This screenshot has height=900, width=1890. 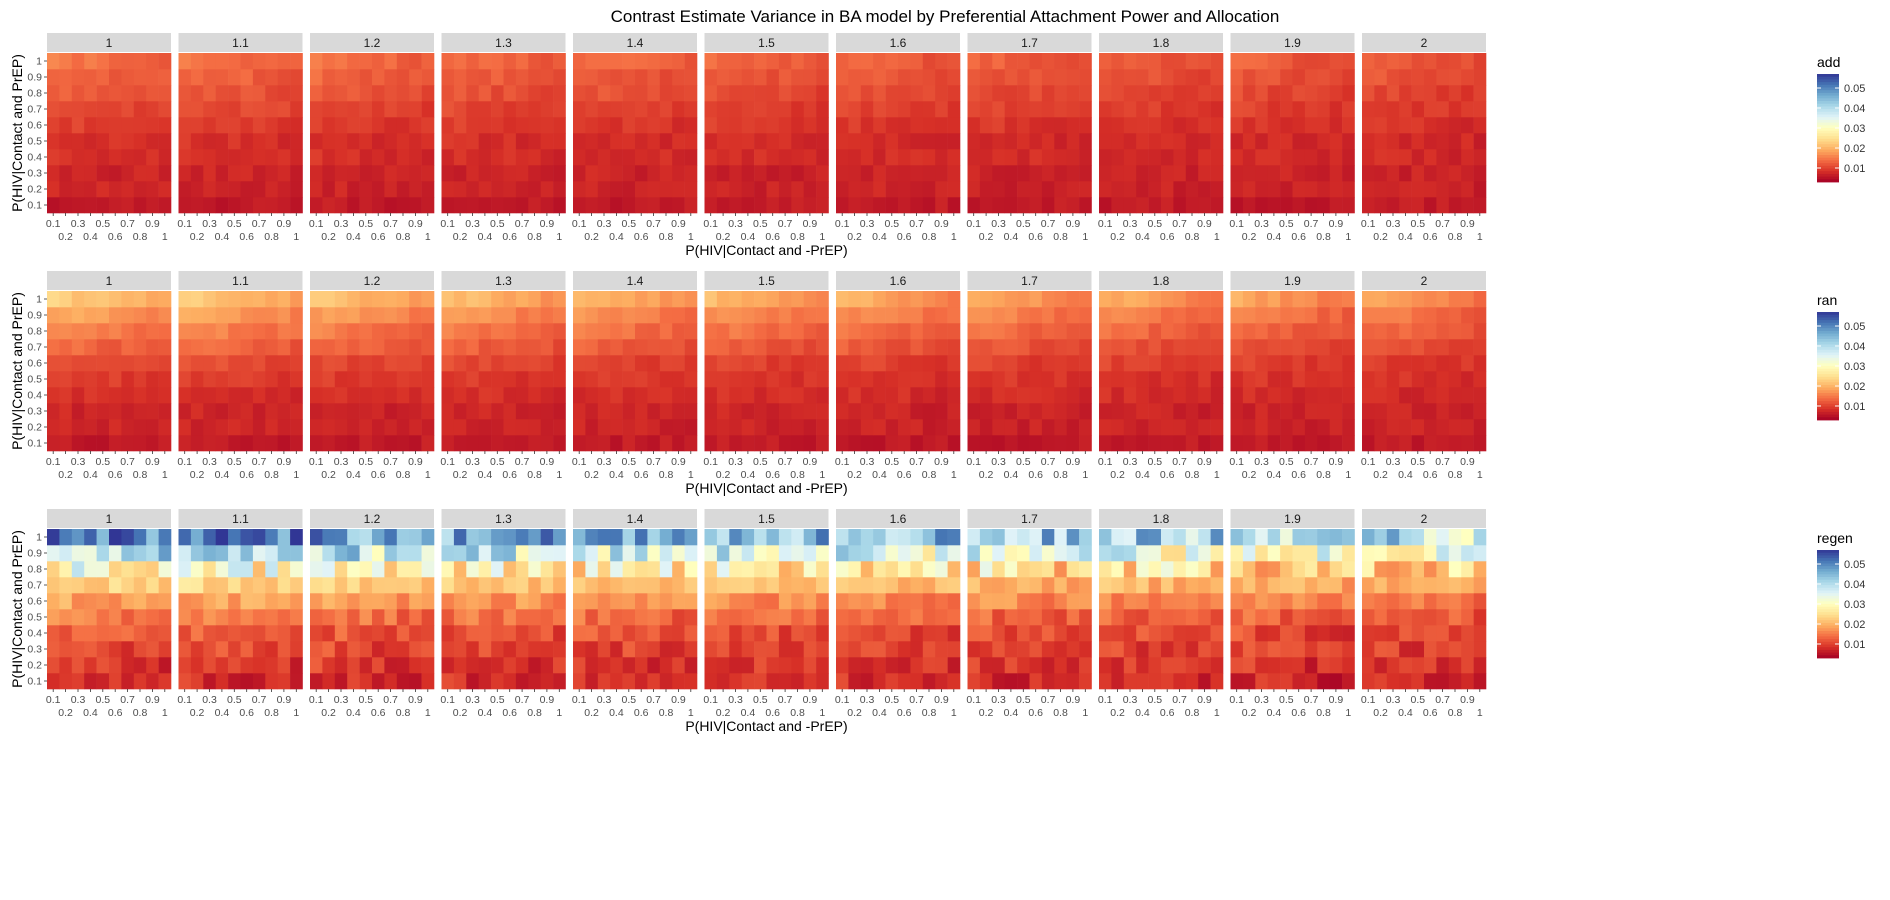 I want to click on y-tick-label: 1, so click(x=39, y=538).